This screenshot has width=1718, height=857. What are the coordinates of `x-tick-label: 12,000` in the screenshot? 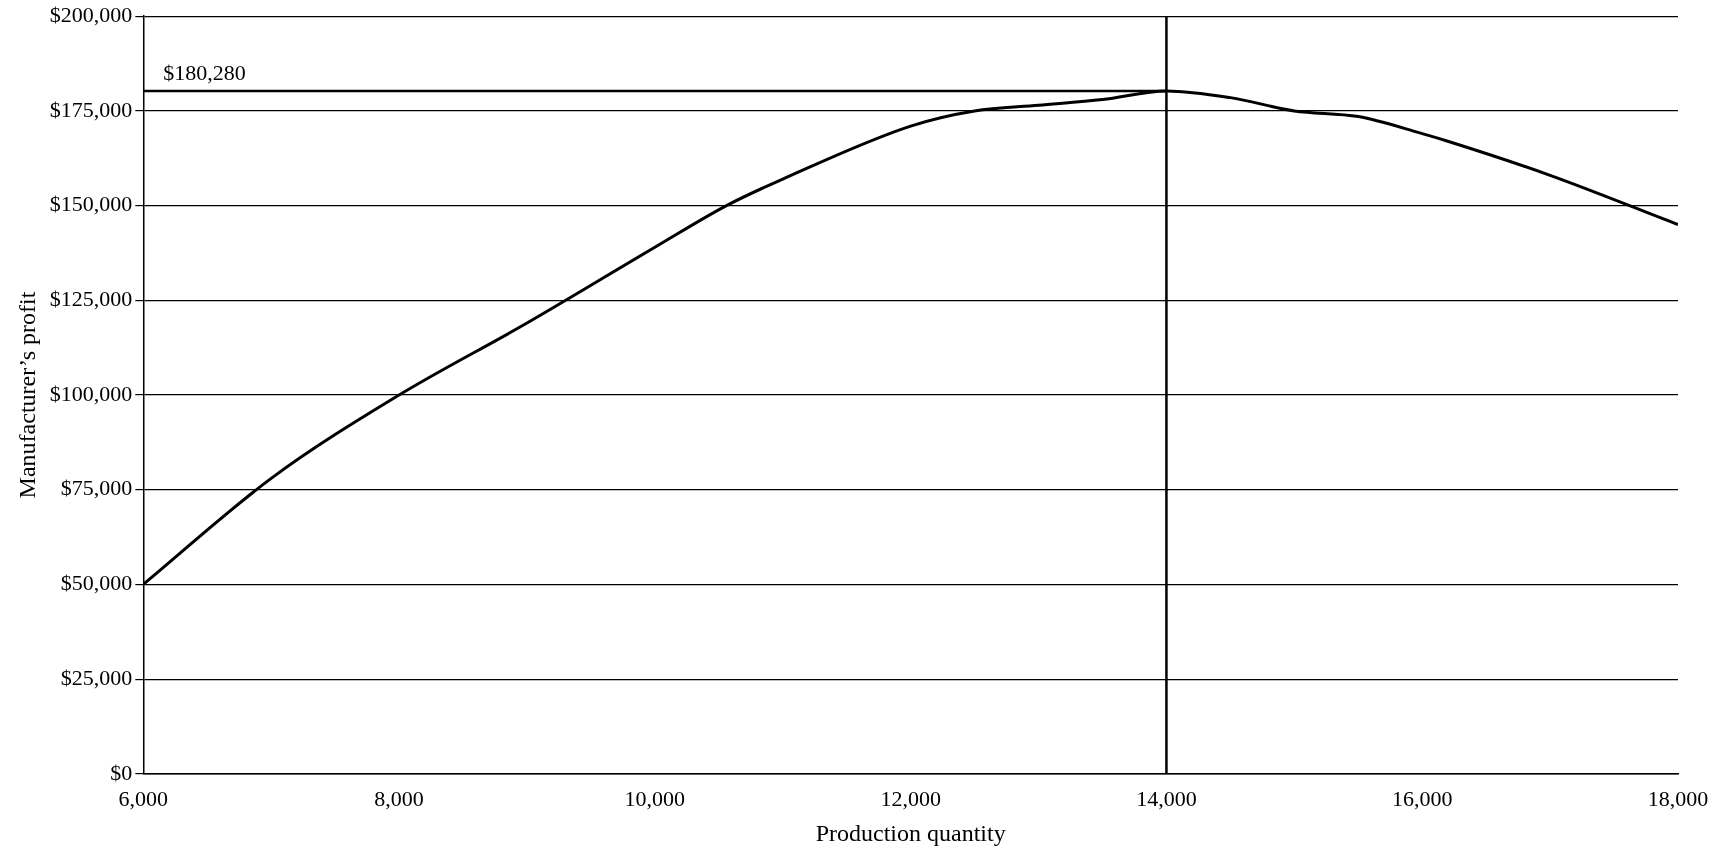 It's located at (910, 798).